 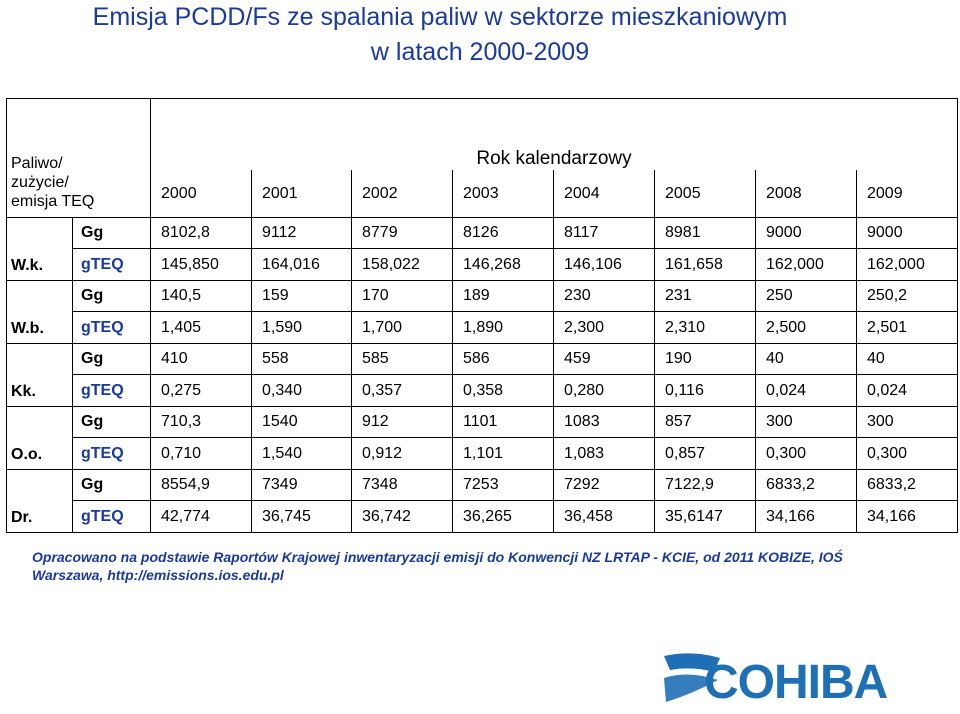 What do you see at coordinates (39, 501) in the screenshot?
I see `fuel-group-label: Dr.` at bounding box center [39, 501].